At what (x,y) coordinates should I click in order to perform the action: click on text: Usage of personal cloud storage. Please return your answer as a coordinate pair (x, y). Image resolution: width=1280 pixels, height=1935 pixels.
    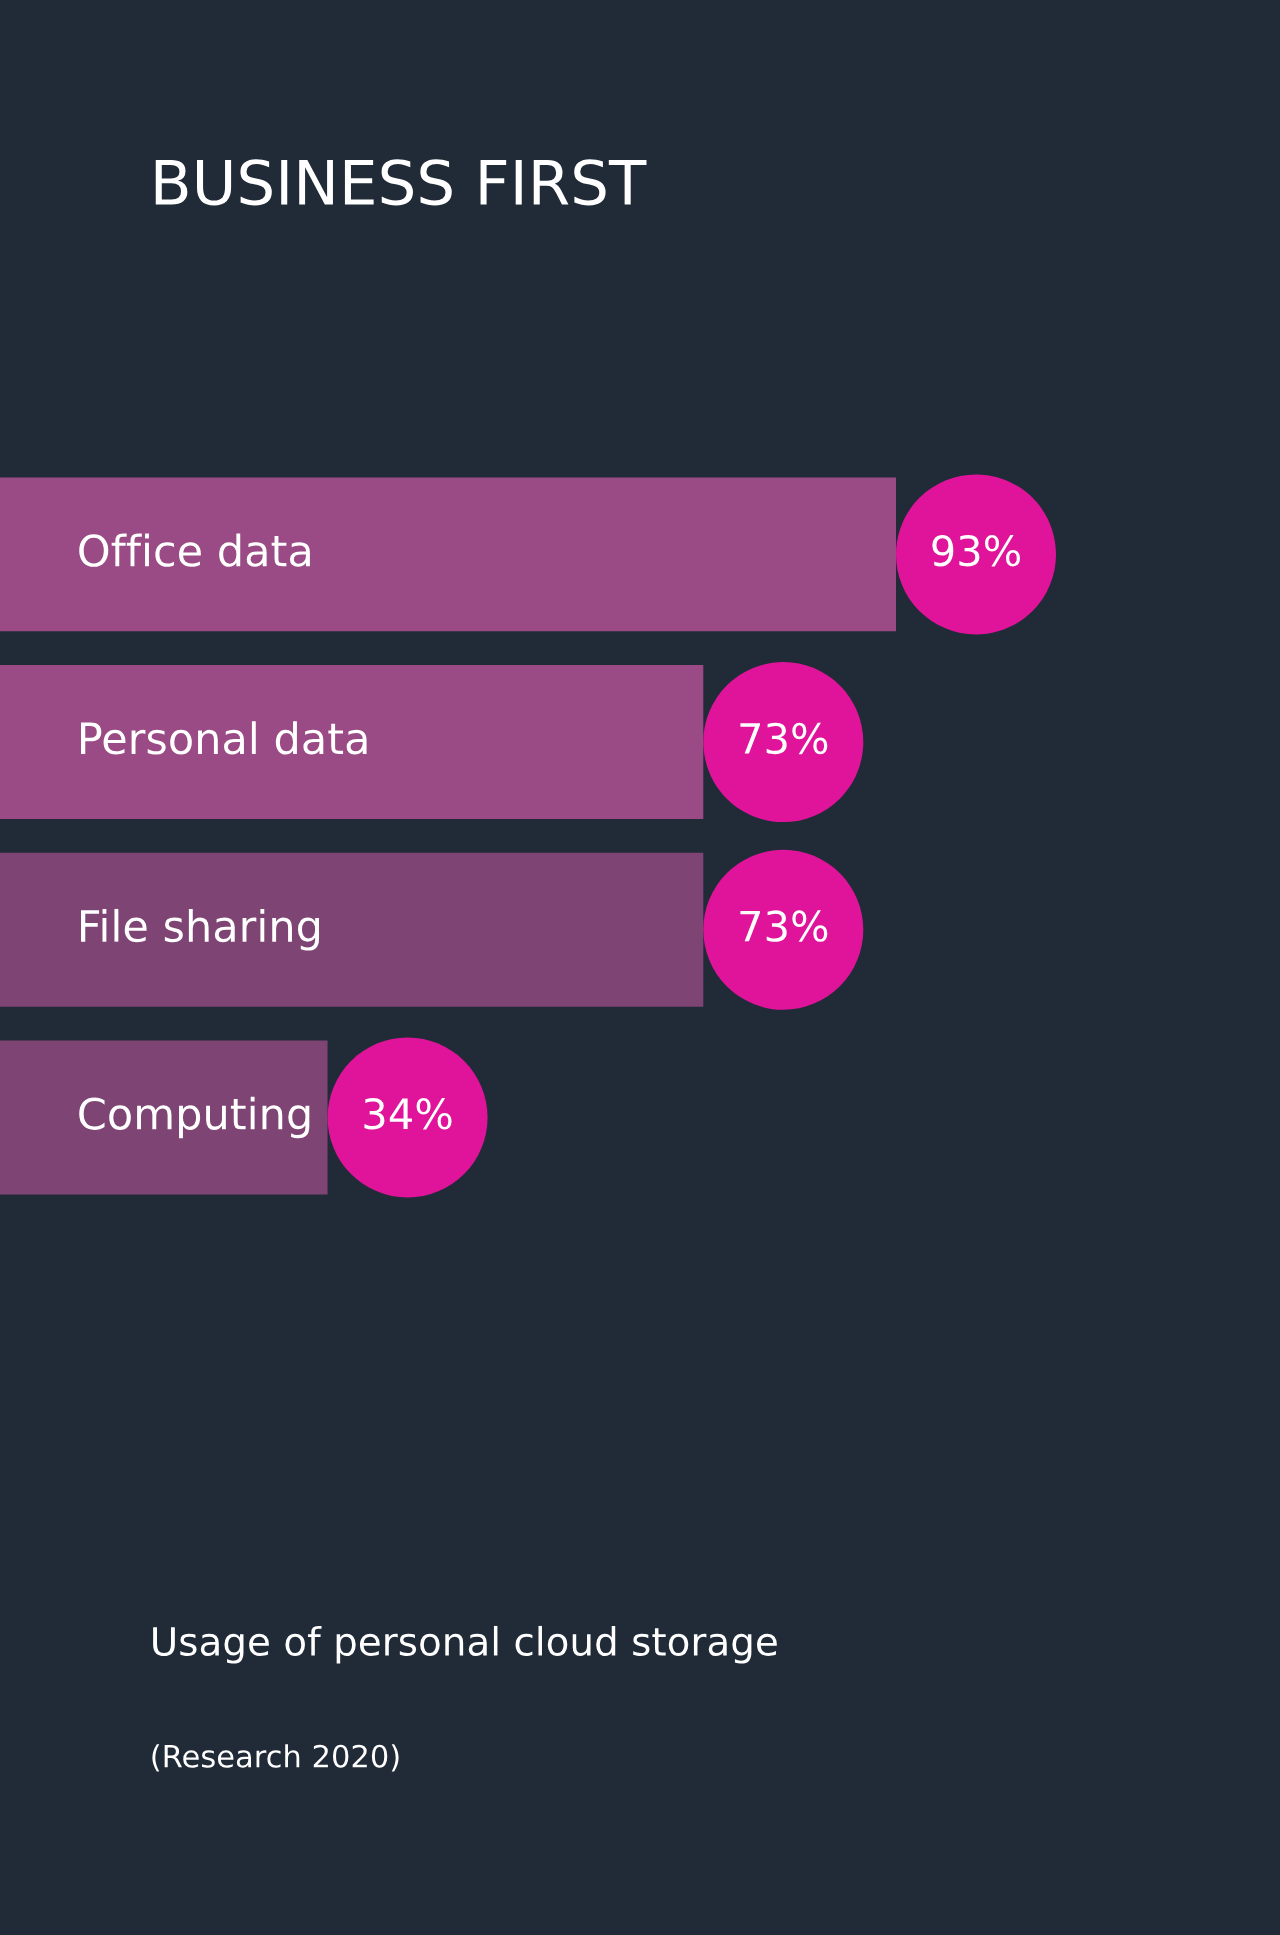
    Looking at the image, I should click on (465, 1644).